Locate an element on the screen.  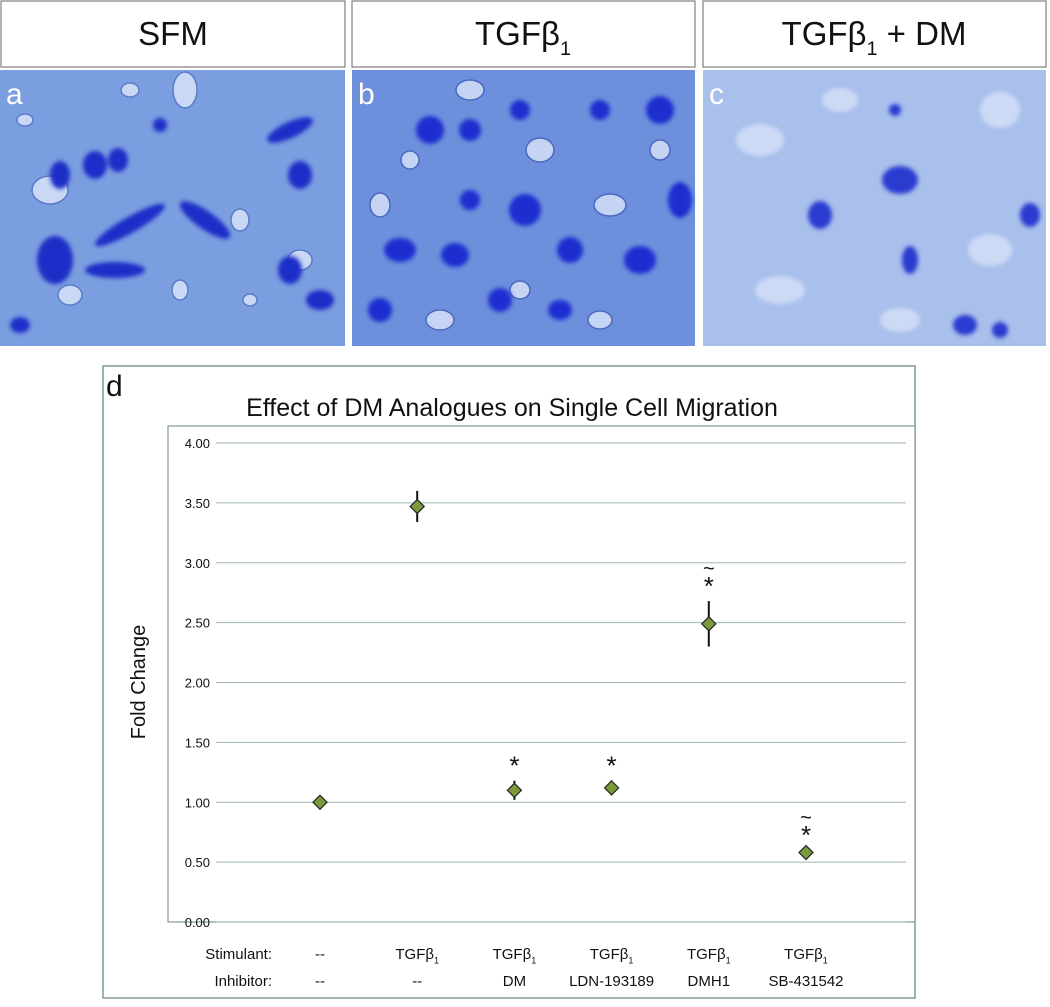
y-tick-label: 0.00 is located at coordinates (197, 922).